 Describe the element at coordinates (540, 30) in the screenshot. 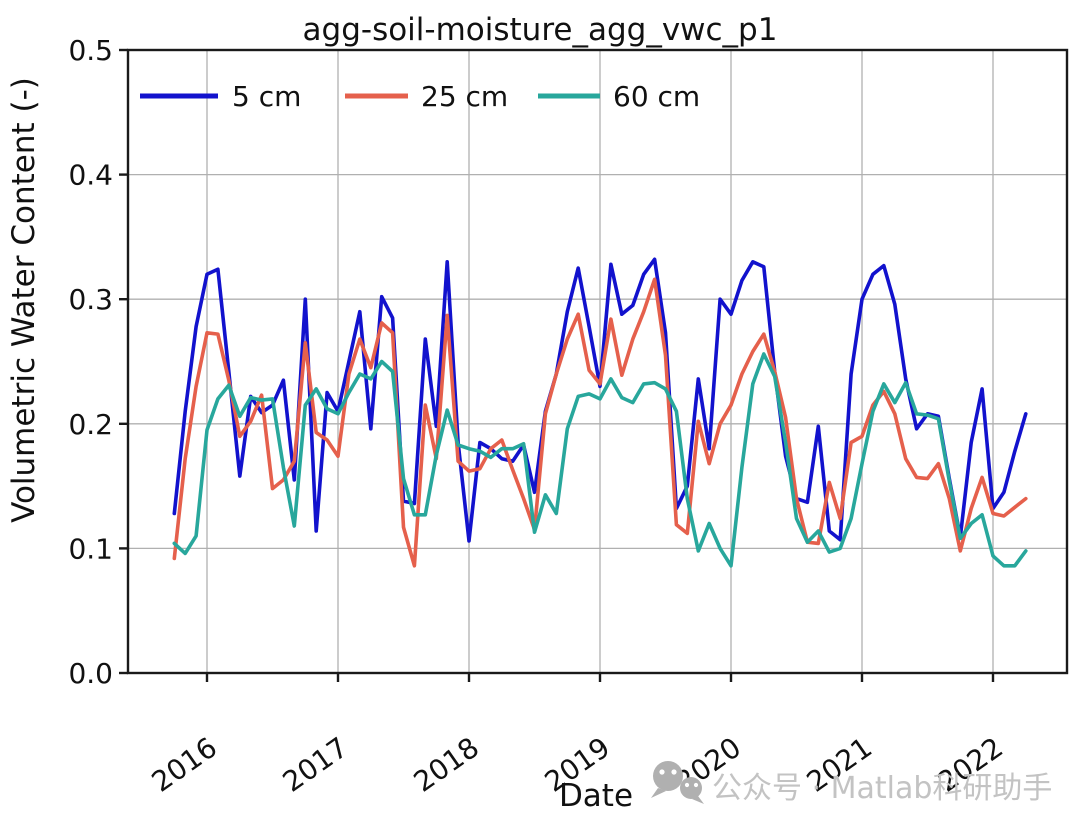

I see `chart-title: agg-soil-moisture_agg_vwc_p1` at that location.